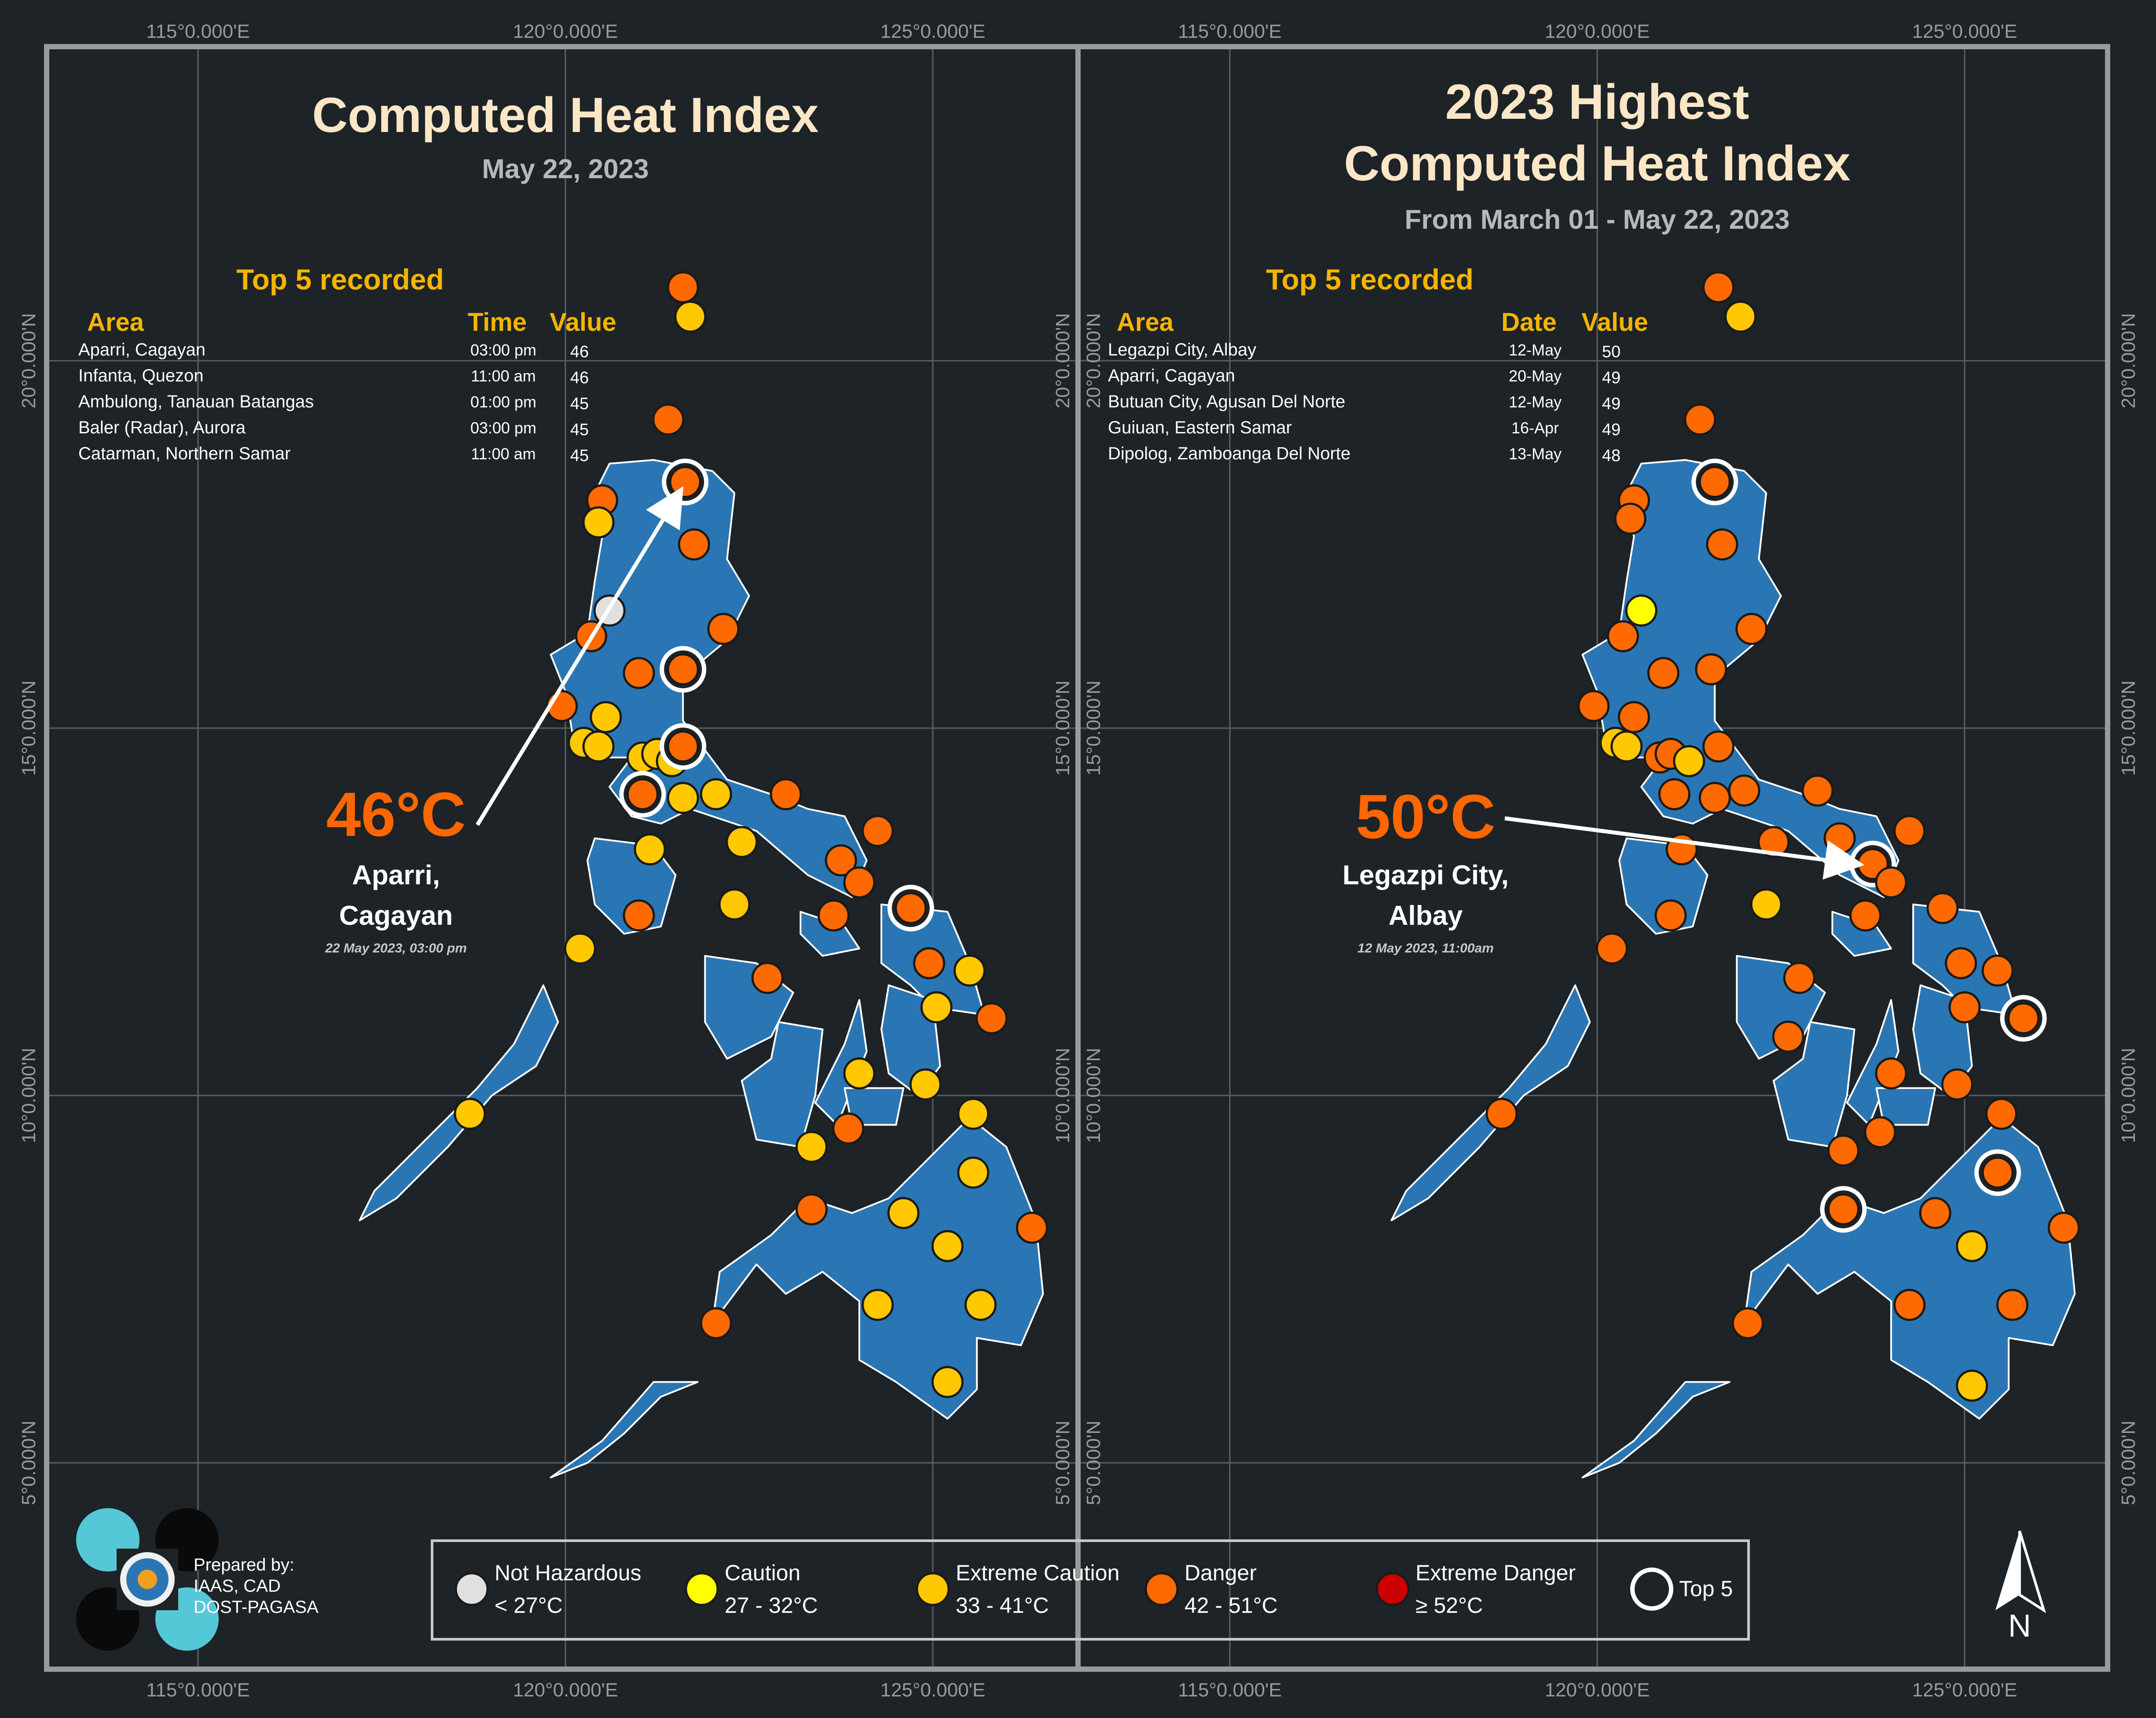  Describe the element at coordinates (396, 875) in the screenshot. I see `callout-place-line-1: Aparri,` at that location.